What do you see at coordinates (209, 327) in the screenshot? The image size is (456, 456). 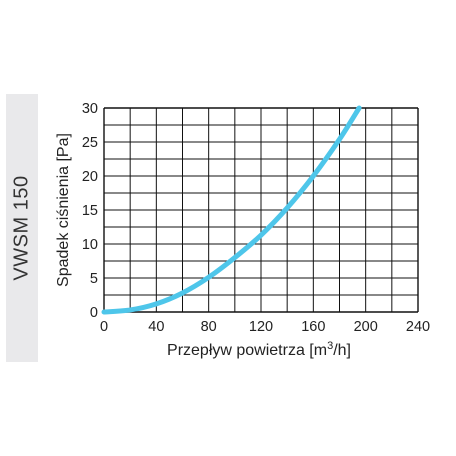 I see `x-tick-label: 80` at bounding box center [209, 327].